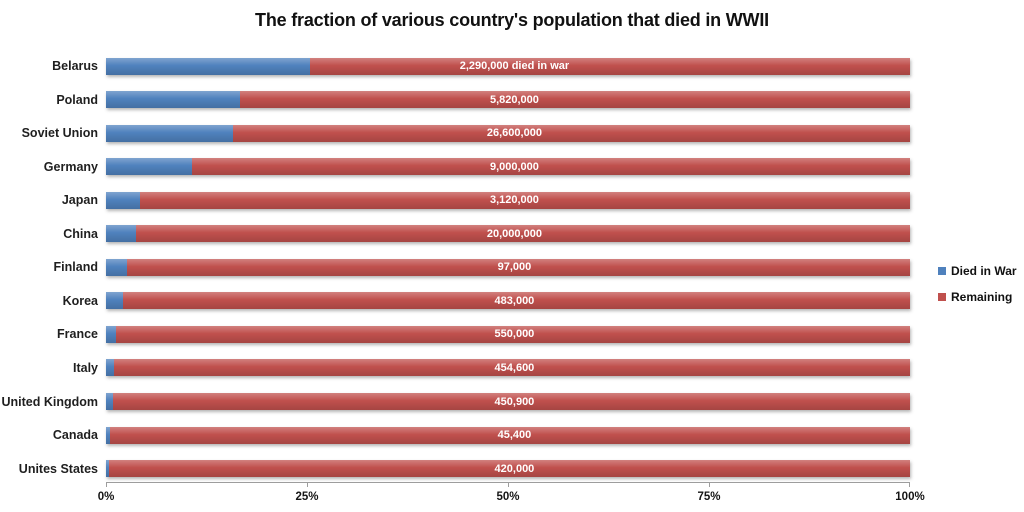 This screenshot has width=1024, height=512. I want to click on bar-value-label: 483,000, so click(514, 300).